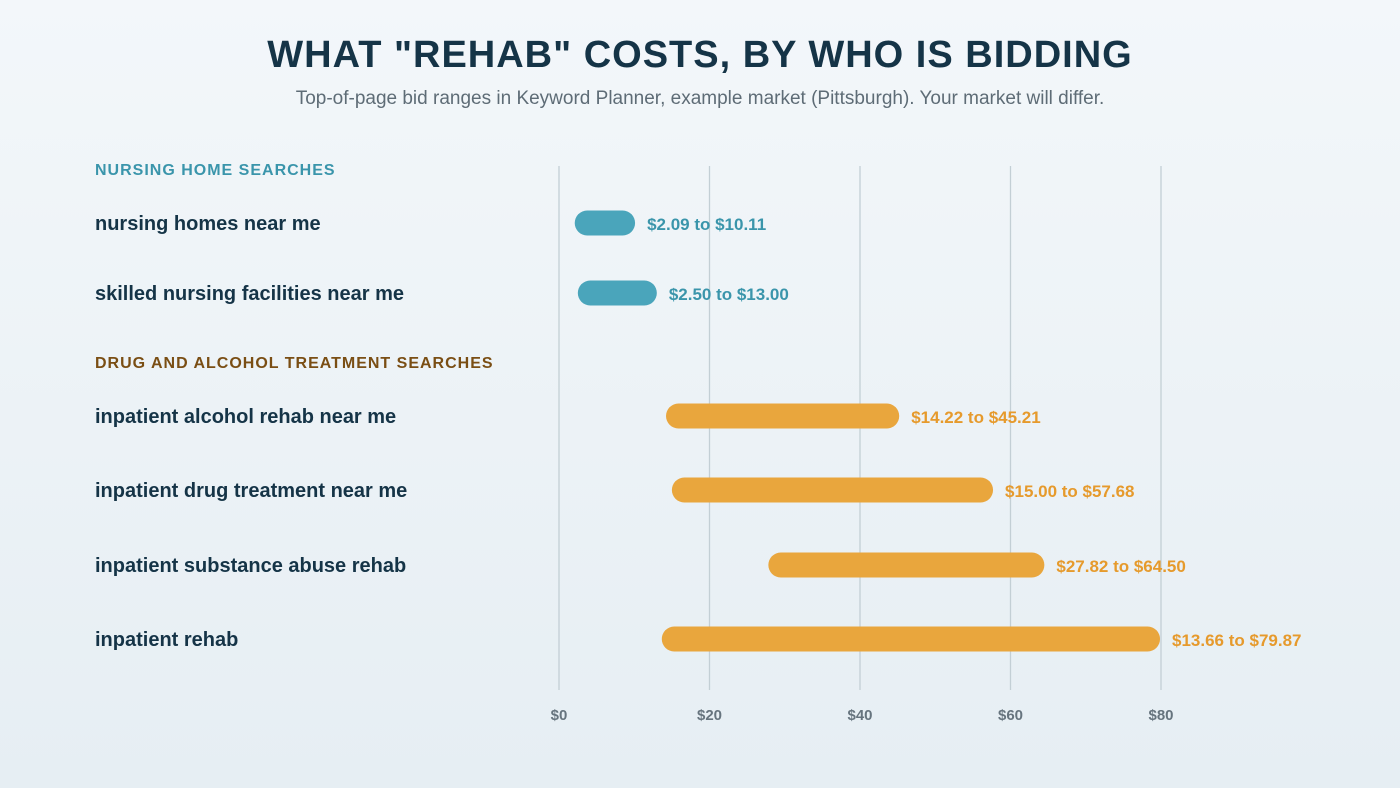  Describe the element at coordinates (700, 55) in the screenshot. I see `chart-title: WHAT "REHAB" COSTS, BY WHO IS BIDDING` at that location.